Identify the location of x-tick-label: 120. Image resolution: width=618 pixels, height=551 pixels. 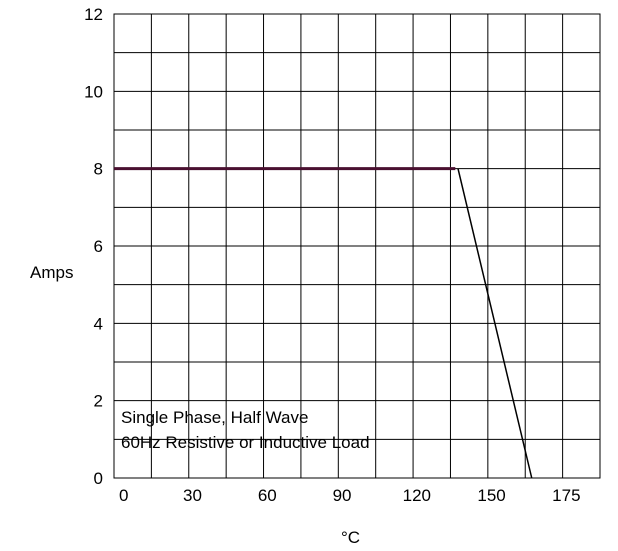
(417, 495).